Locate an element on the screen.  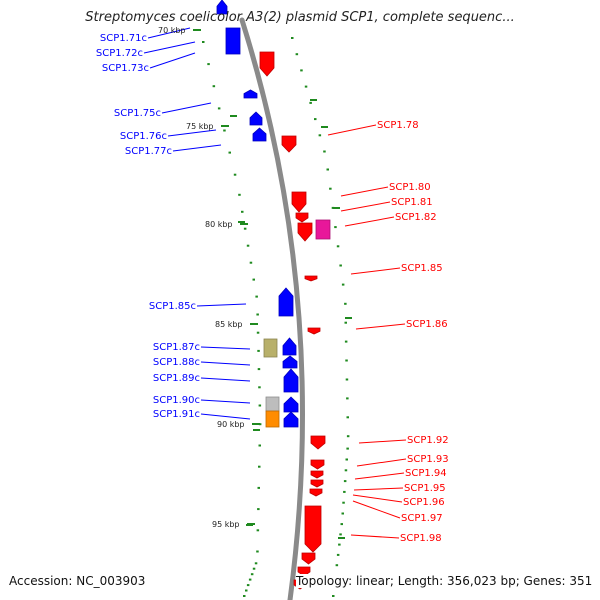
gene-label-reverse: SCP1.73c is located at coordinates (125, 68).